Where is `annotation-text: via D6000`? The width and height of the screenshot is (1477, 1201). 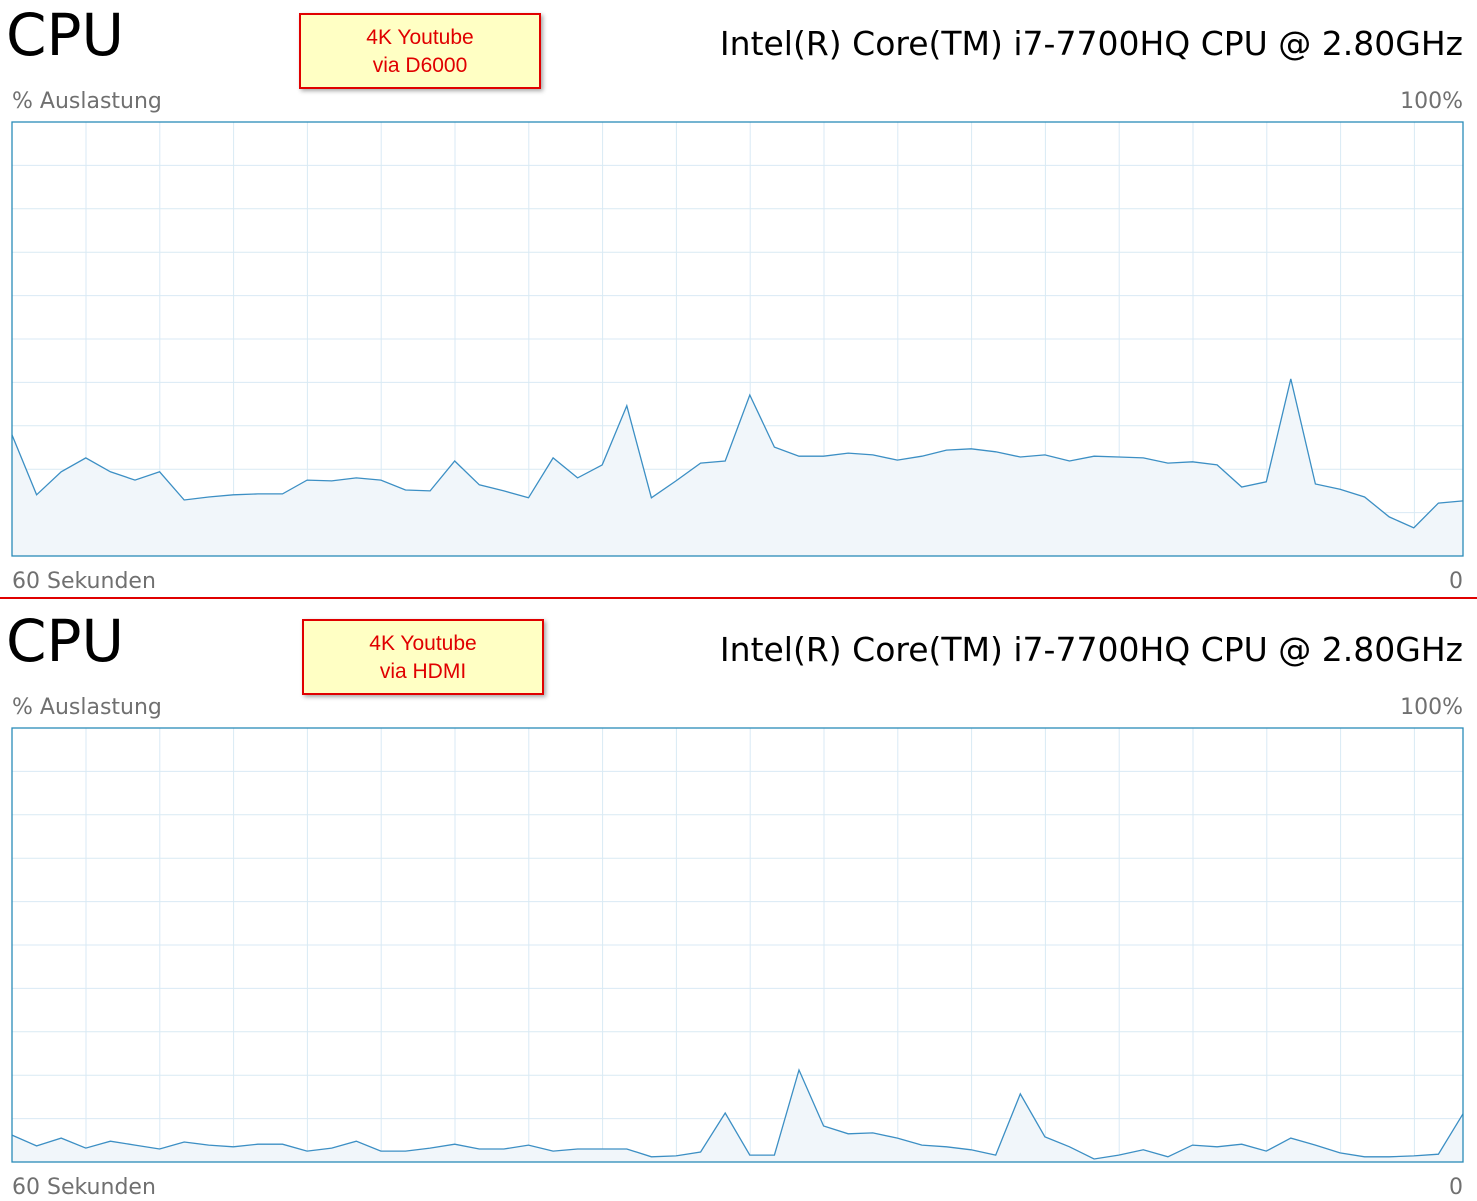
annotation-text: via D6000 is located at coordinates (420, 65).